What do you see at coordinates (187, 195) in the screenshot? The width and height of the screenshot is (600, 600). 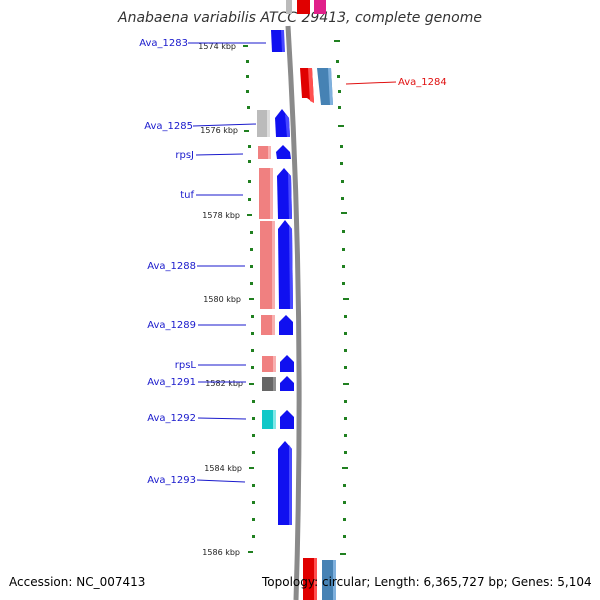 I see `label-tuf: tuf` at bounding box center [187, 195].